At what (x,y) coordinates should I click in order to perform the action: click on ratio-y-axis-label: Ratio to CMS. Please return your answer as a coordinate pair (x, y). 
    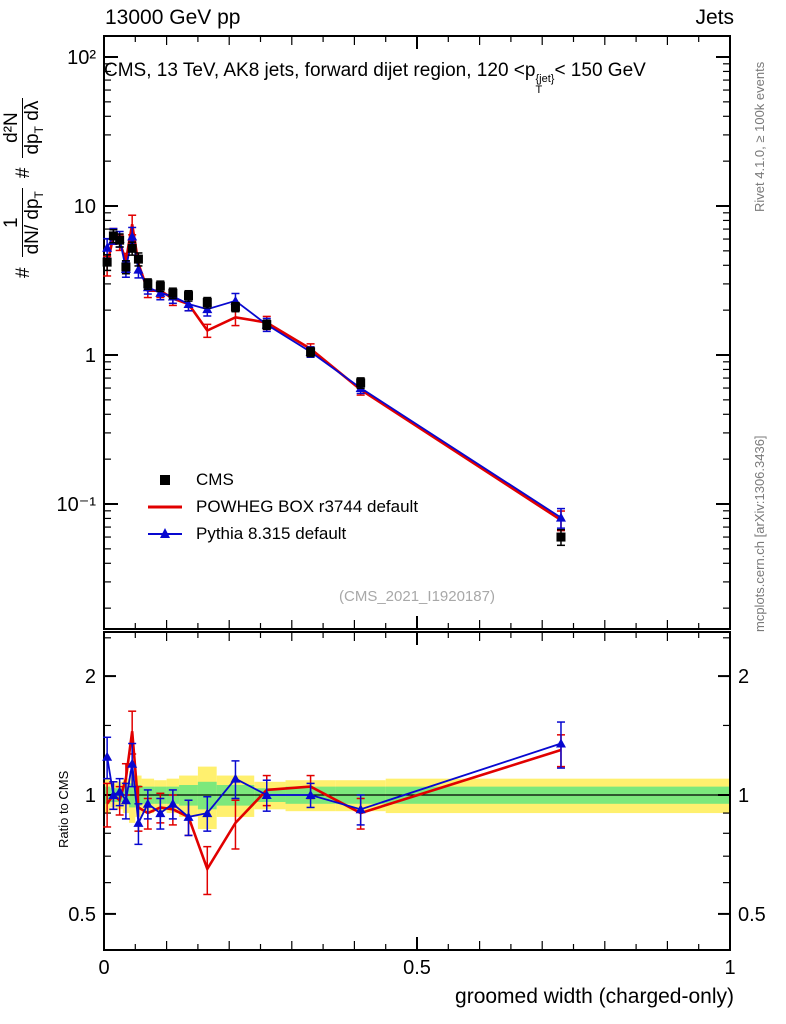
    Looking at the image, I should click on (63, 809).